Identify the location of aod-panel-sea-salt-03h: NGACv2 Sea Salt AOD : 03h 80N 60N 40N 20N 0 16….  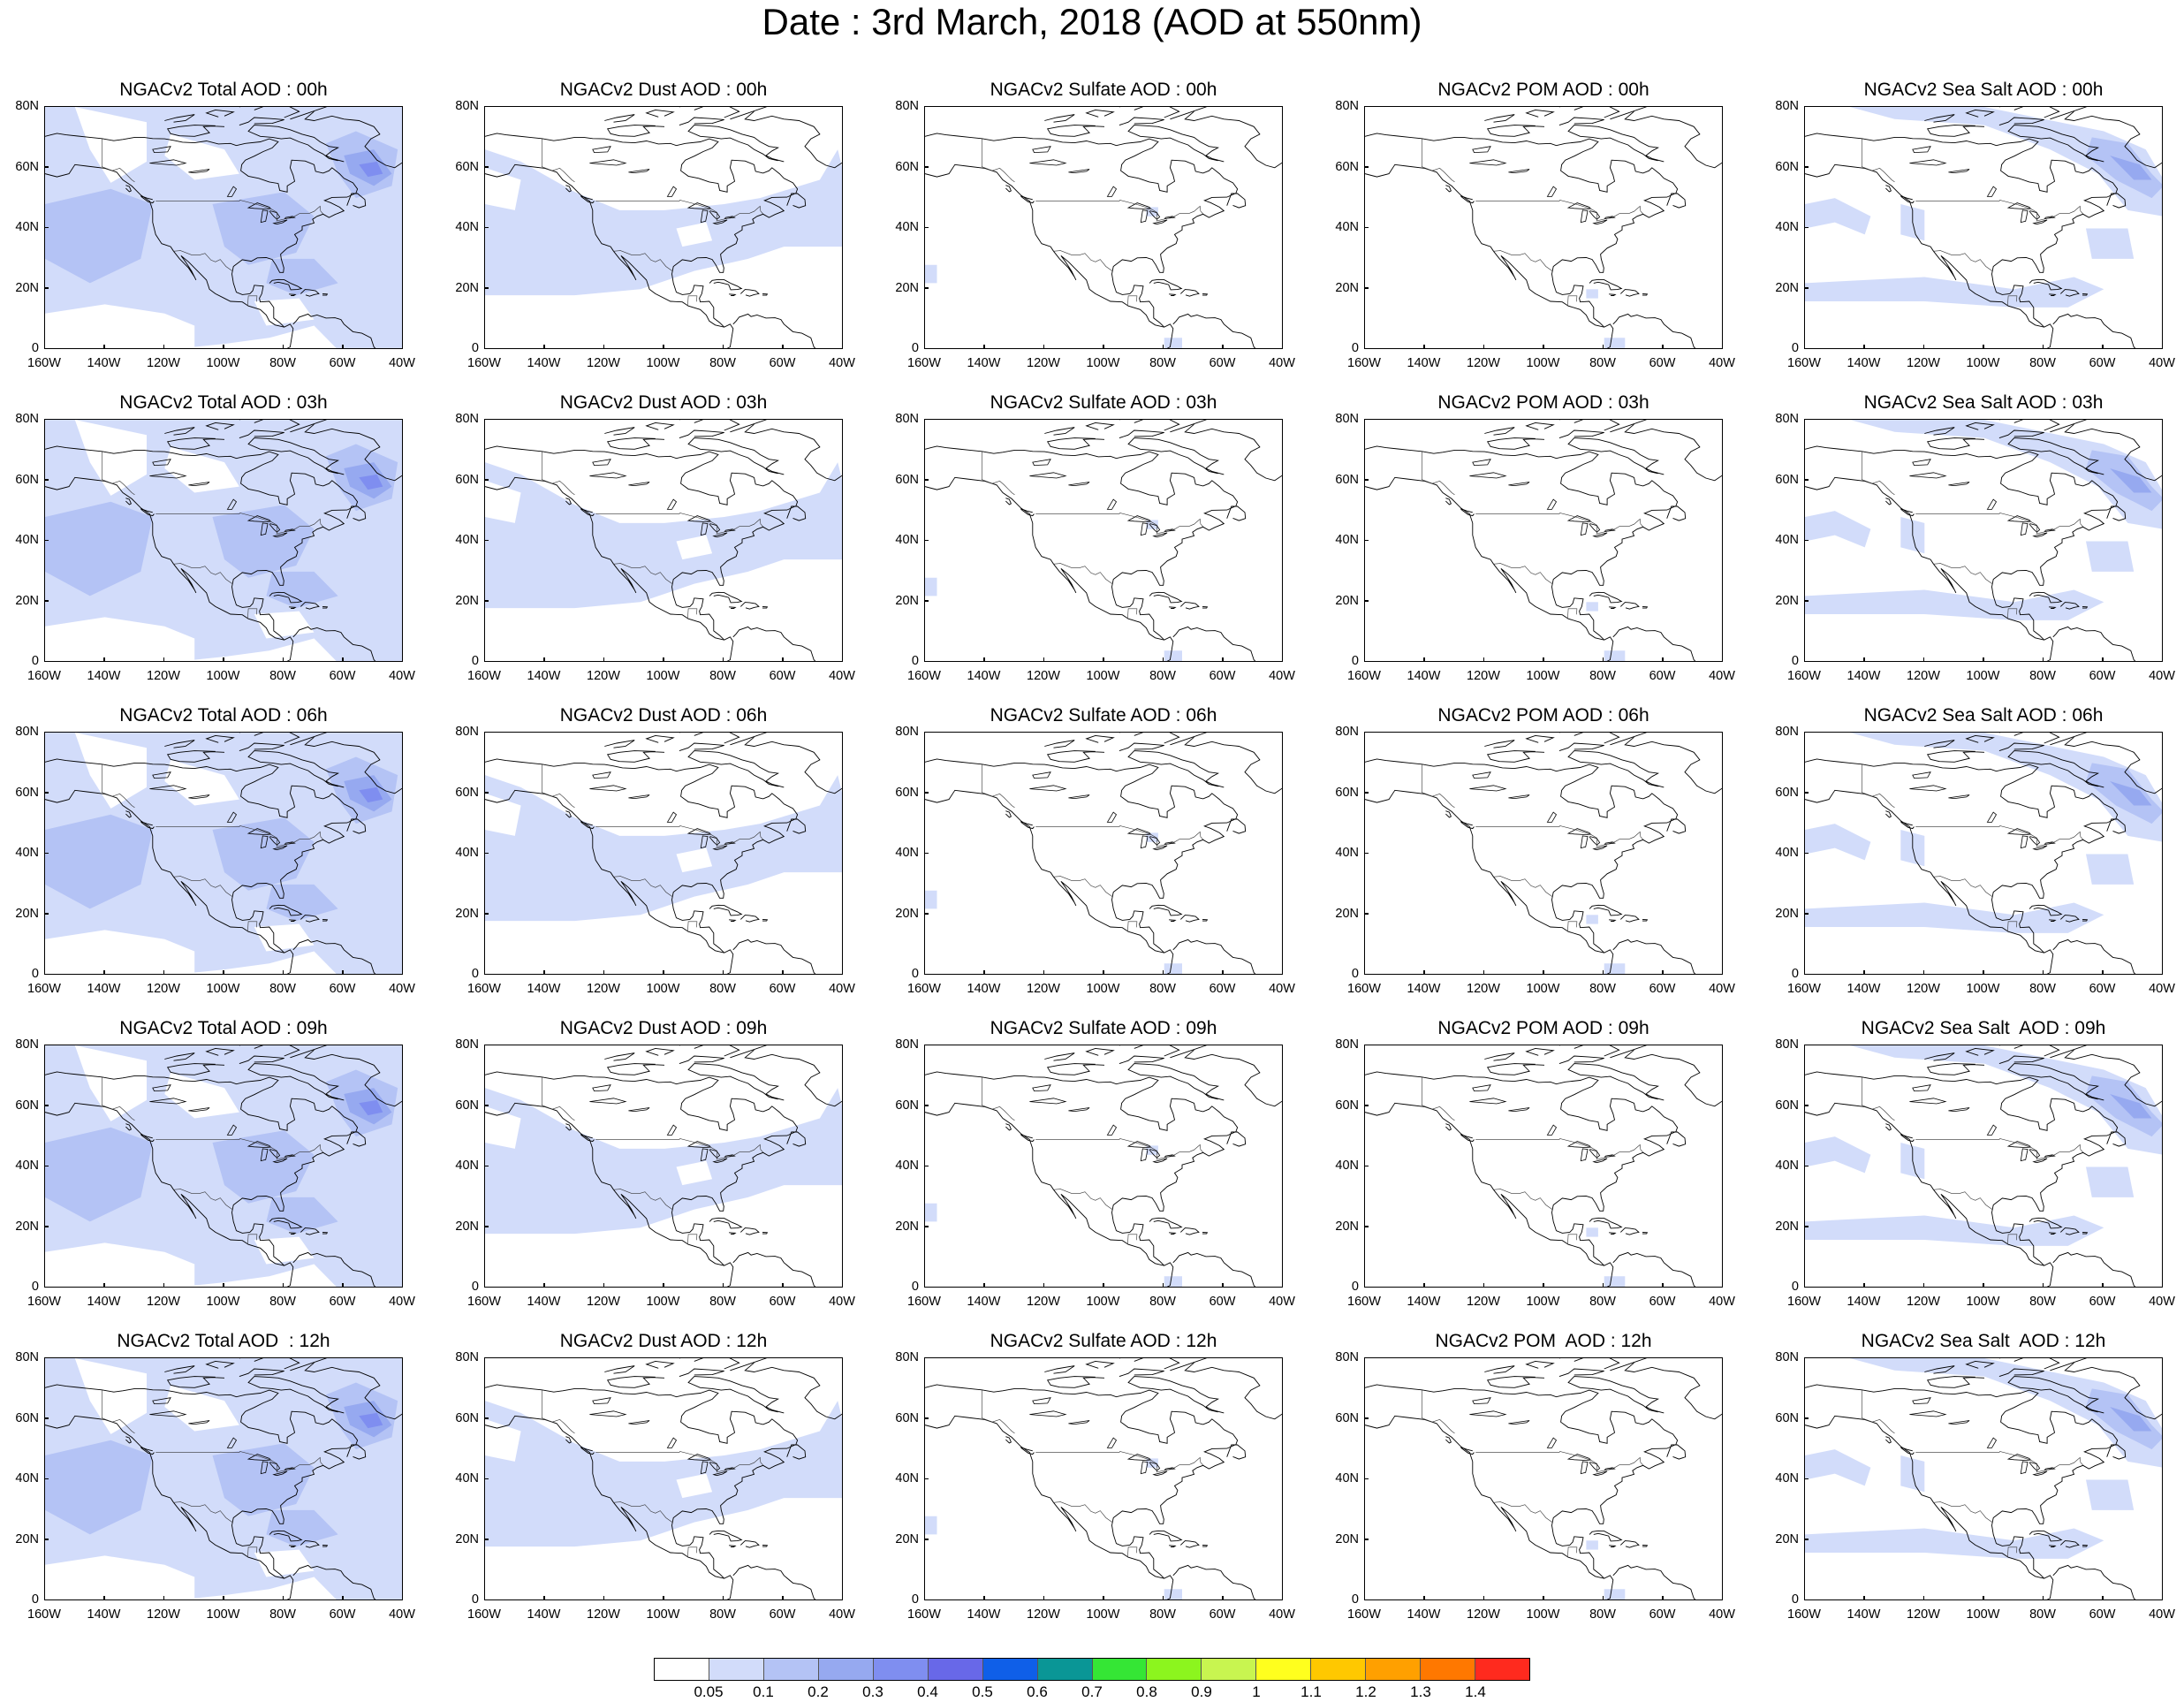
(1967, 547).